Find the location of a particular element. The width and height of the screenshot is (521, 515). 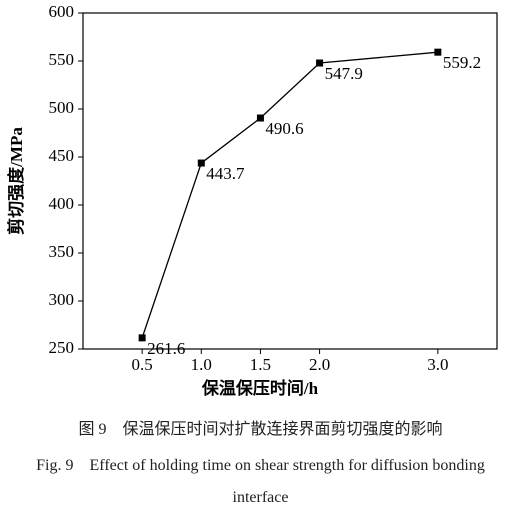

y-tick-label: 350 is located at coordinates (62, 251).